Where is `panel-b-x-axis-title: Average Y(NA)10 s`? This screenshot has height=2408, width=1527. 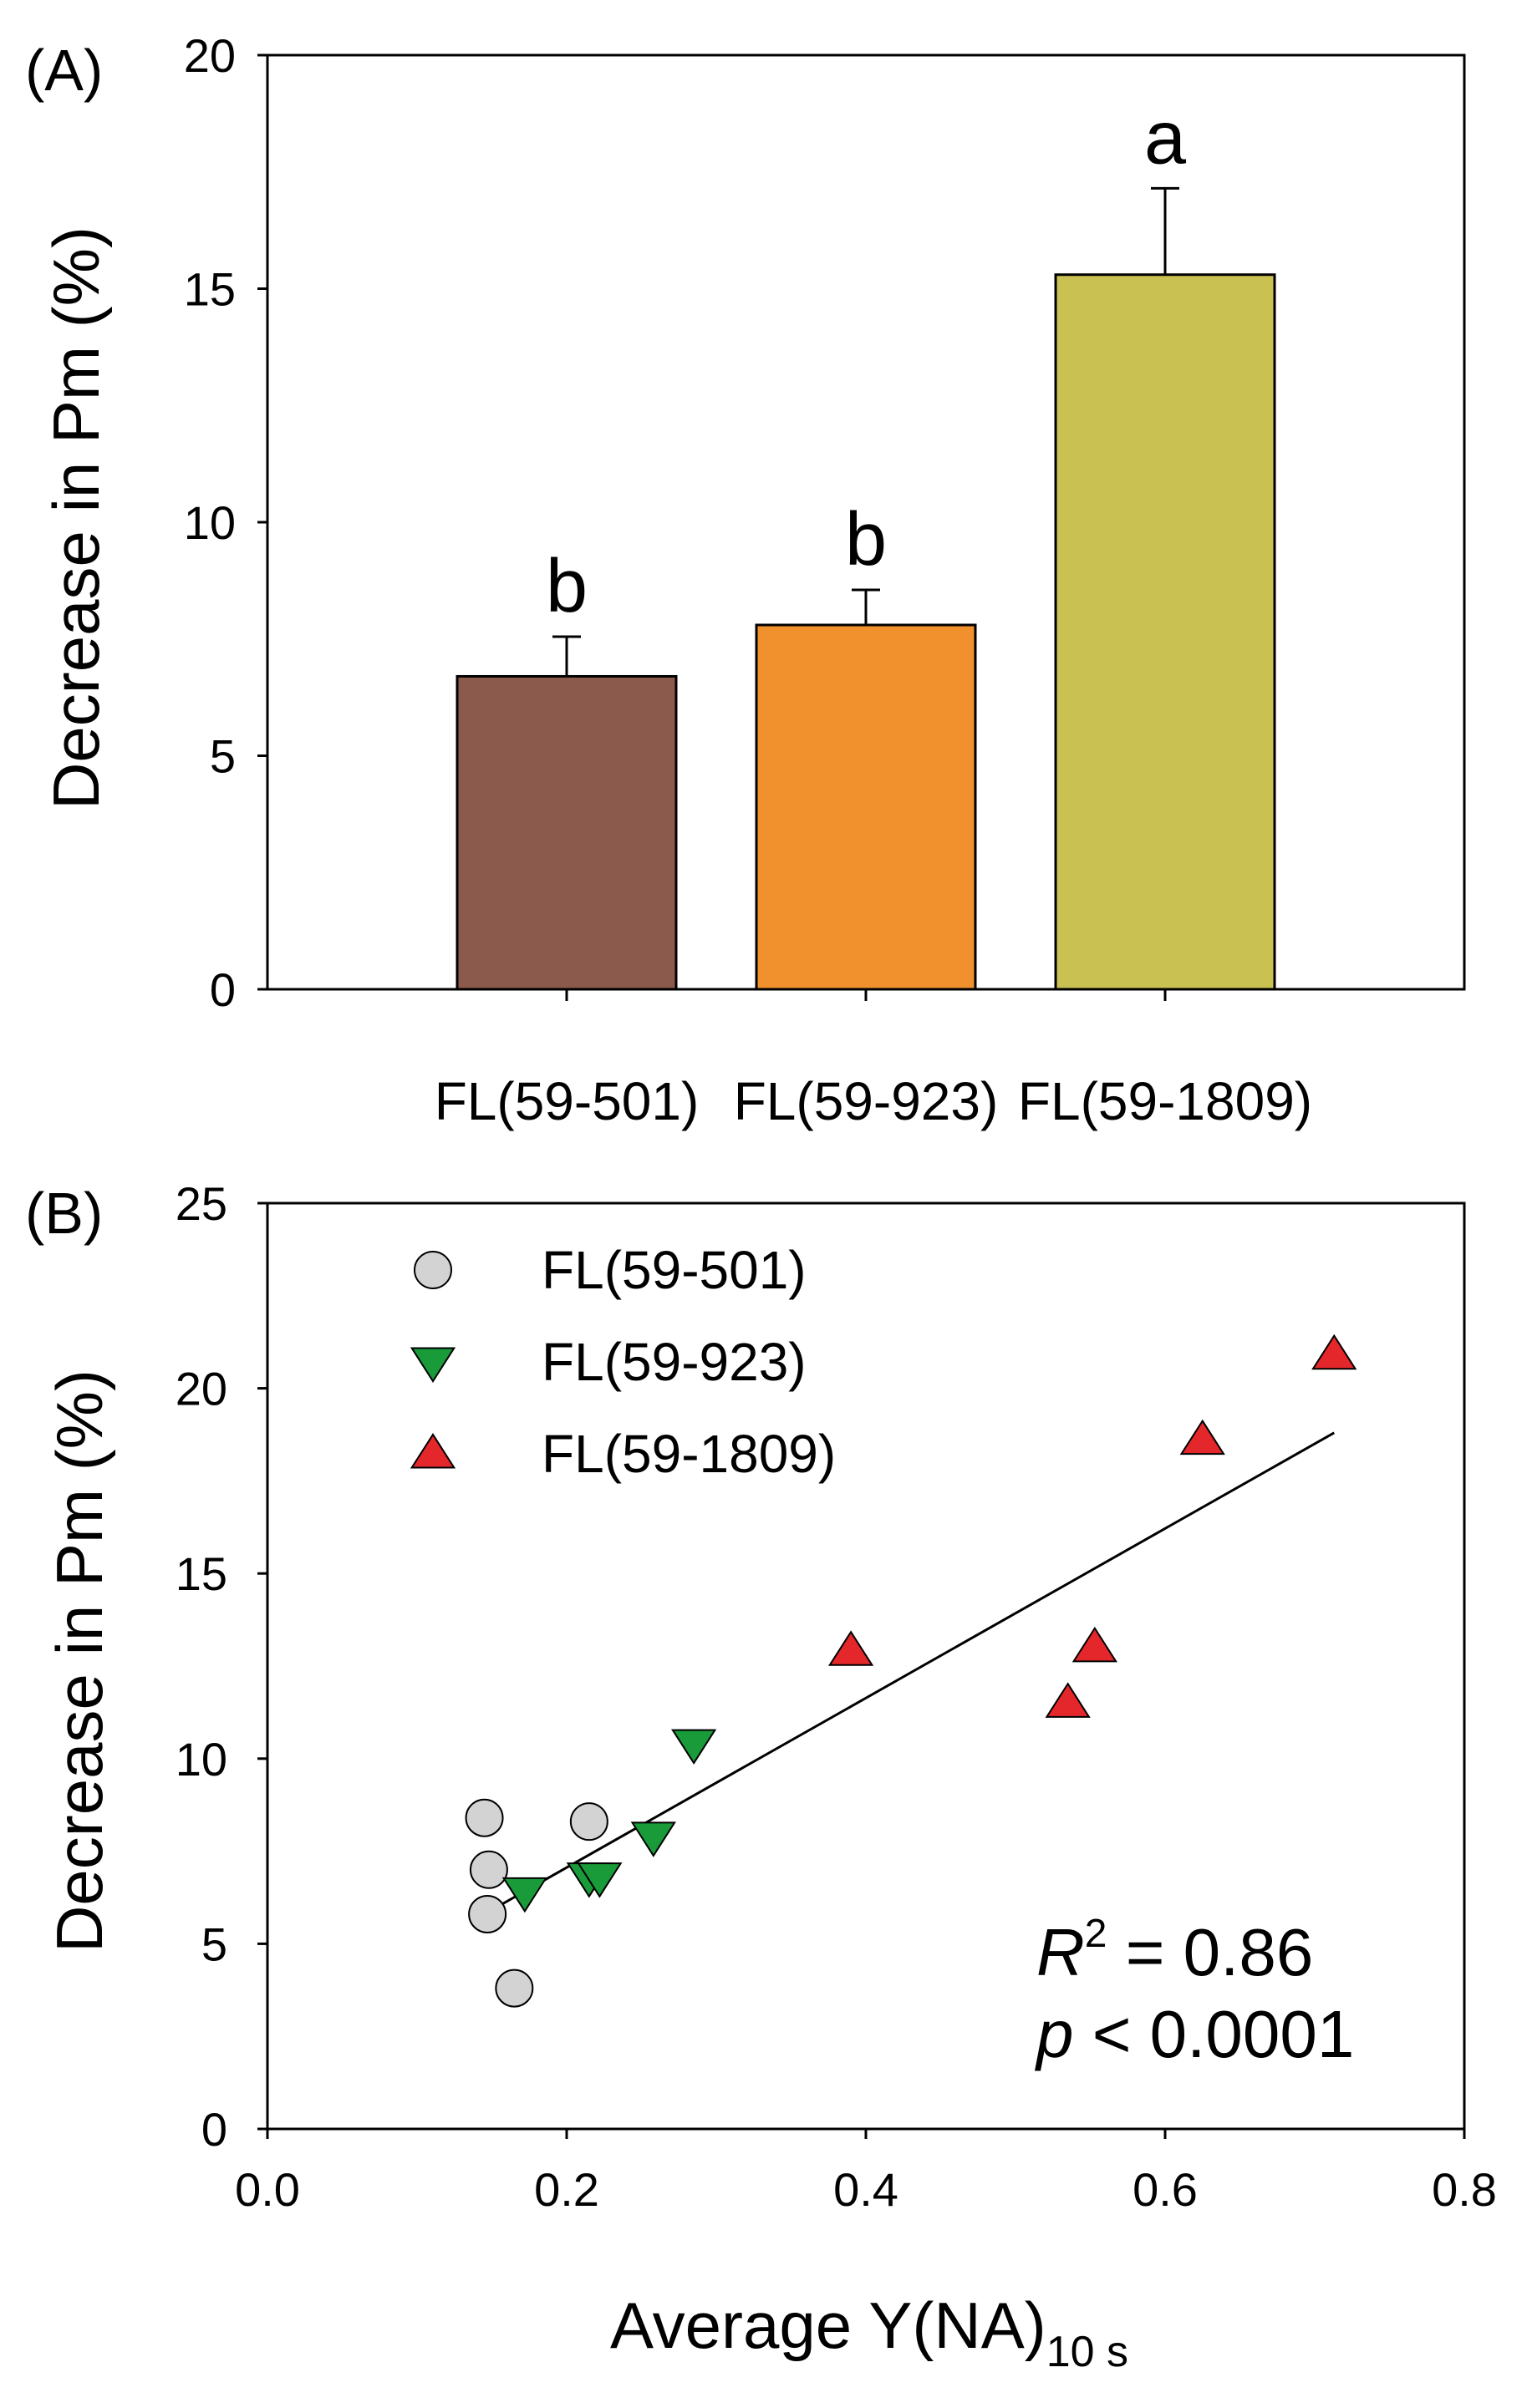 panel-b-x-axis-title: Average Y(NA)10 s is located at coordinates (869, 2332).